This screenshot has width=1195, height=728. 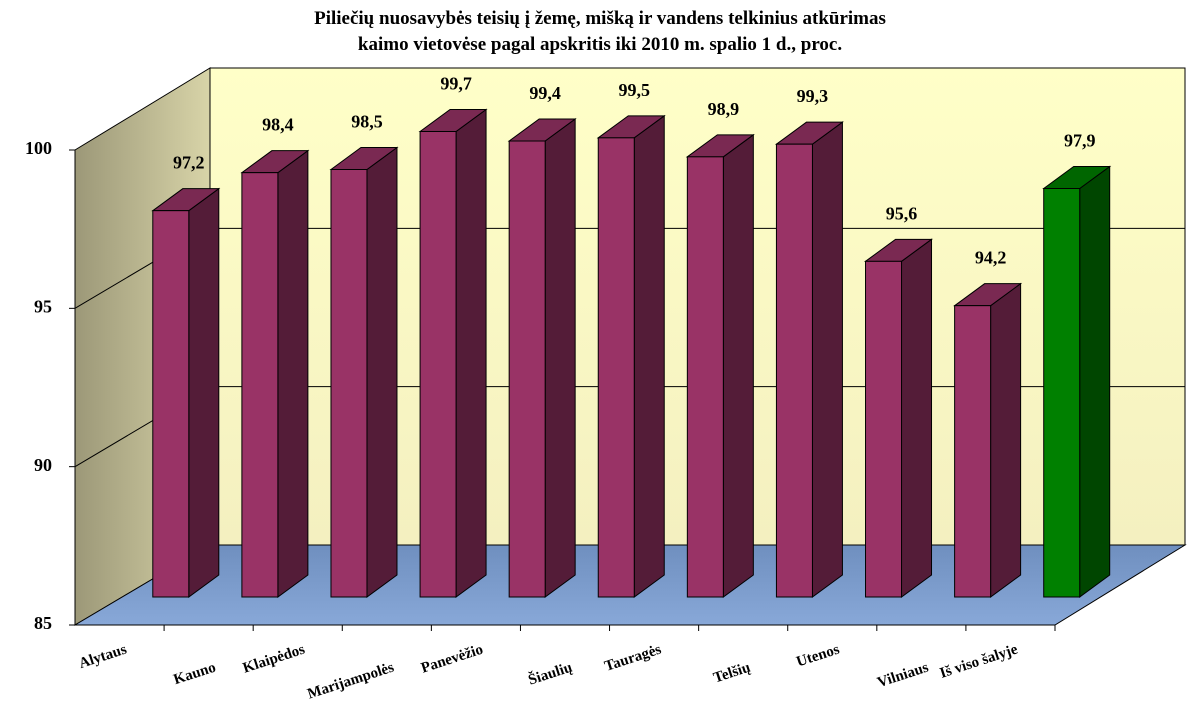 What do you see at coordinates (818, 656) in the screenshot?
I see `x-tick-label: Utenos` at bounding box center [818, 656].